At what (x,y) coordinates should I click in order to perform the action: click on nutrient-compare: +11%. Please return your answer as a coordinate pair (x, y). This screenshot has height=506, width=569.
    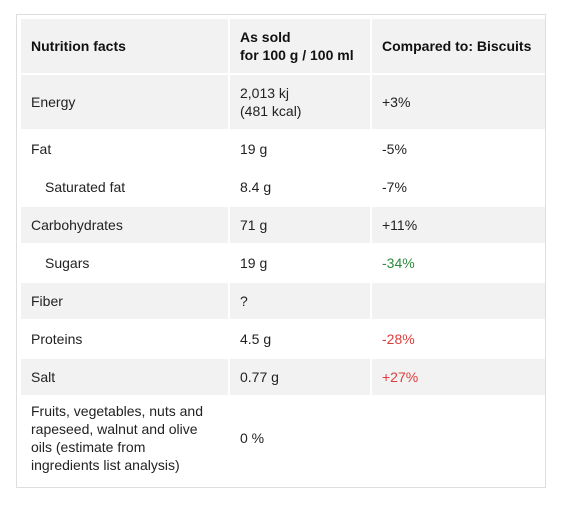
    Looking at the image, I should click on (458, 225).